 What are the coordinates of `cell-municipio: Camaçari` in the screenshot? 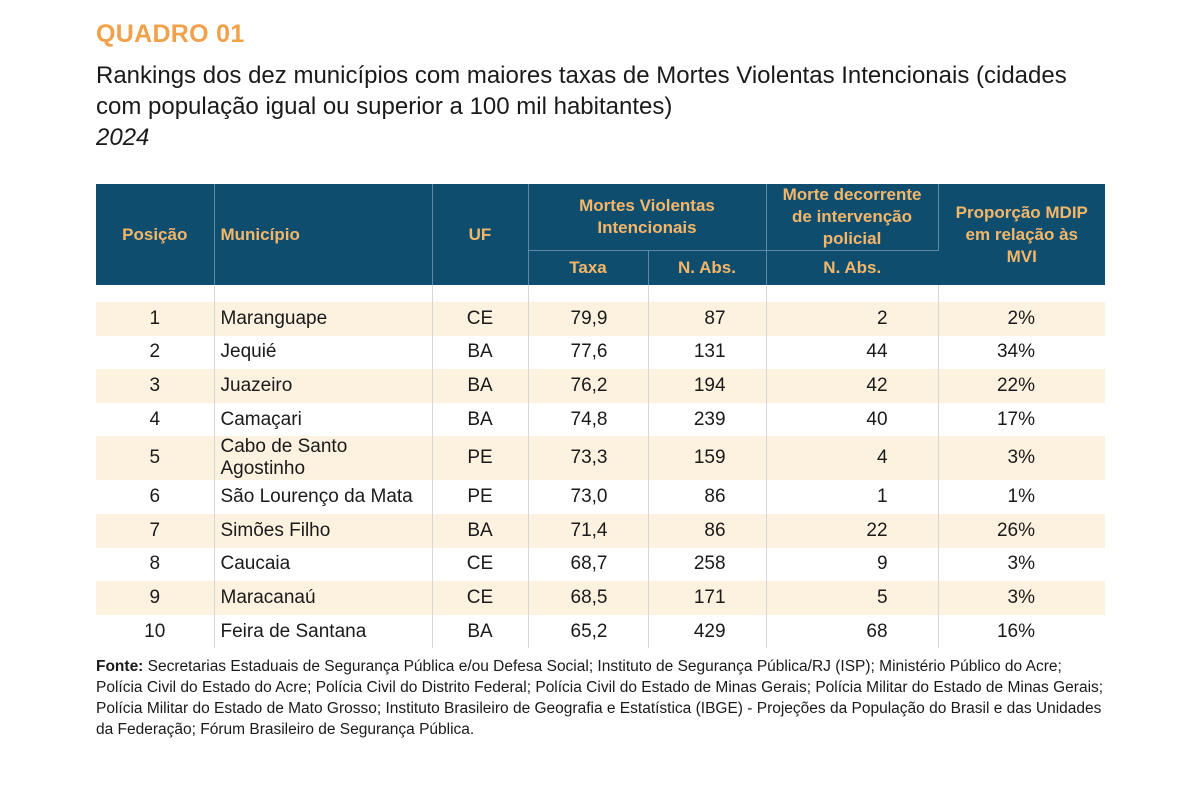 It's located at (323, 419).